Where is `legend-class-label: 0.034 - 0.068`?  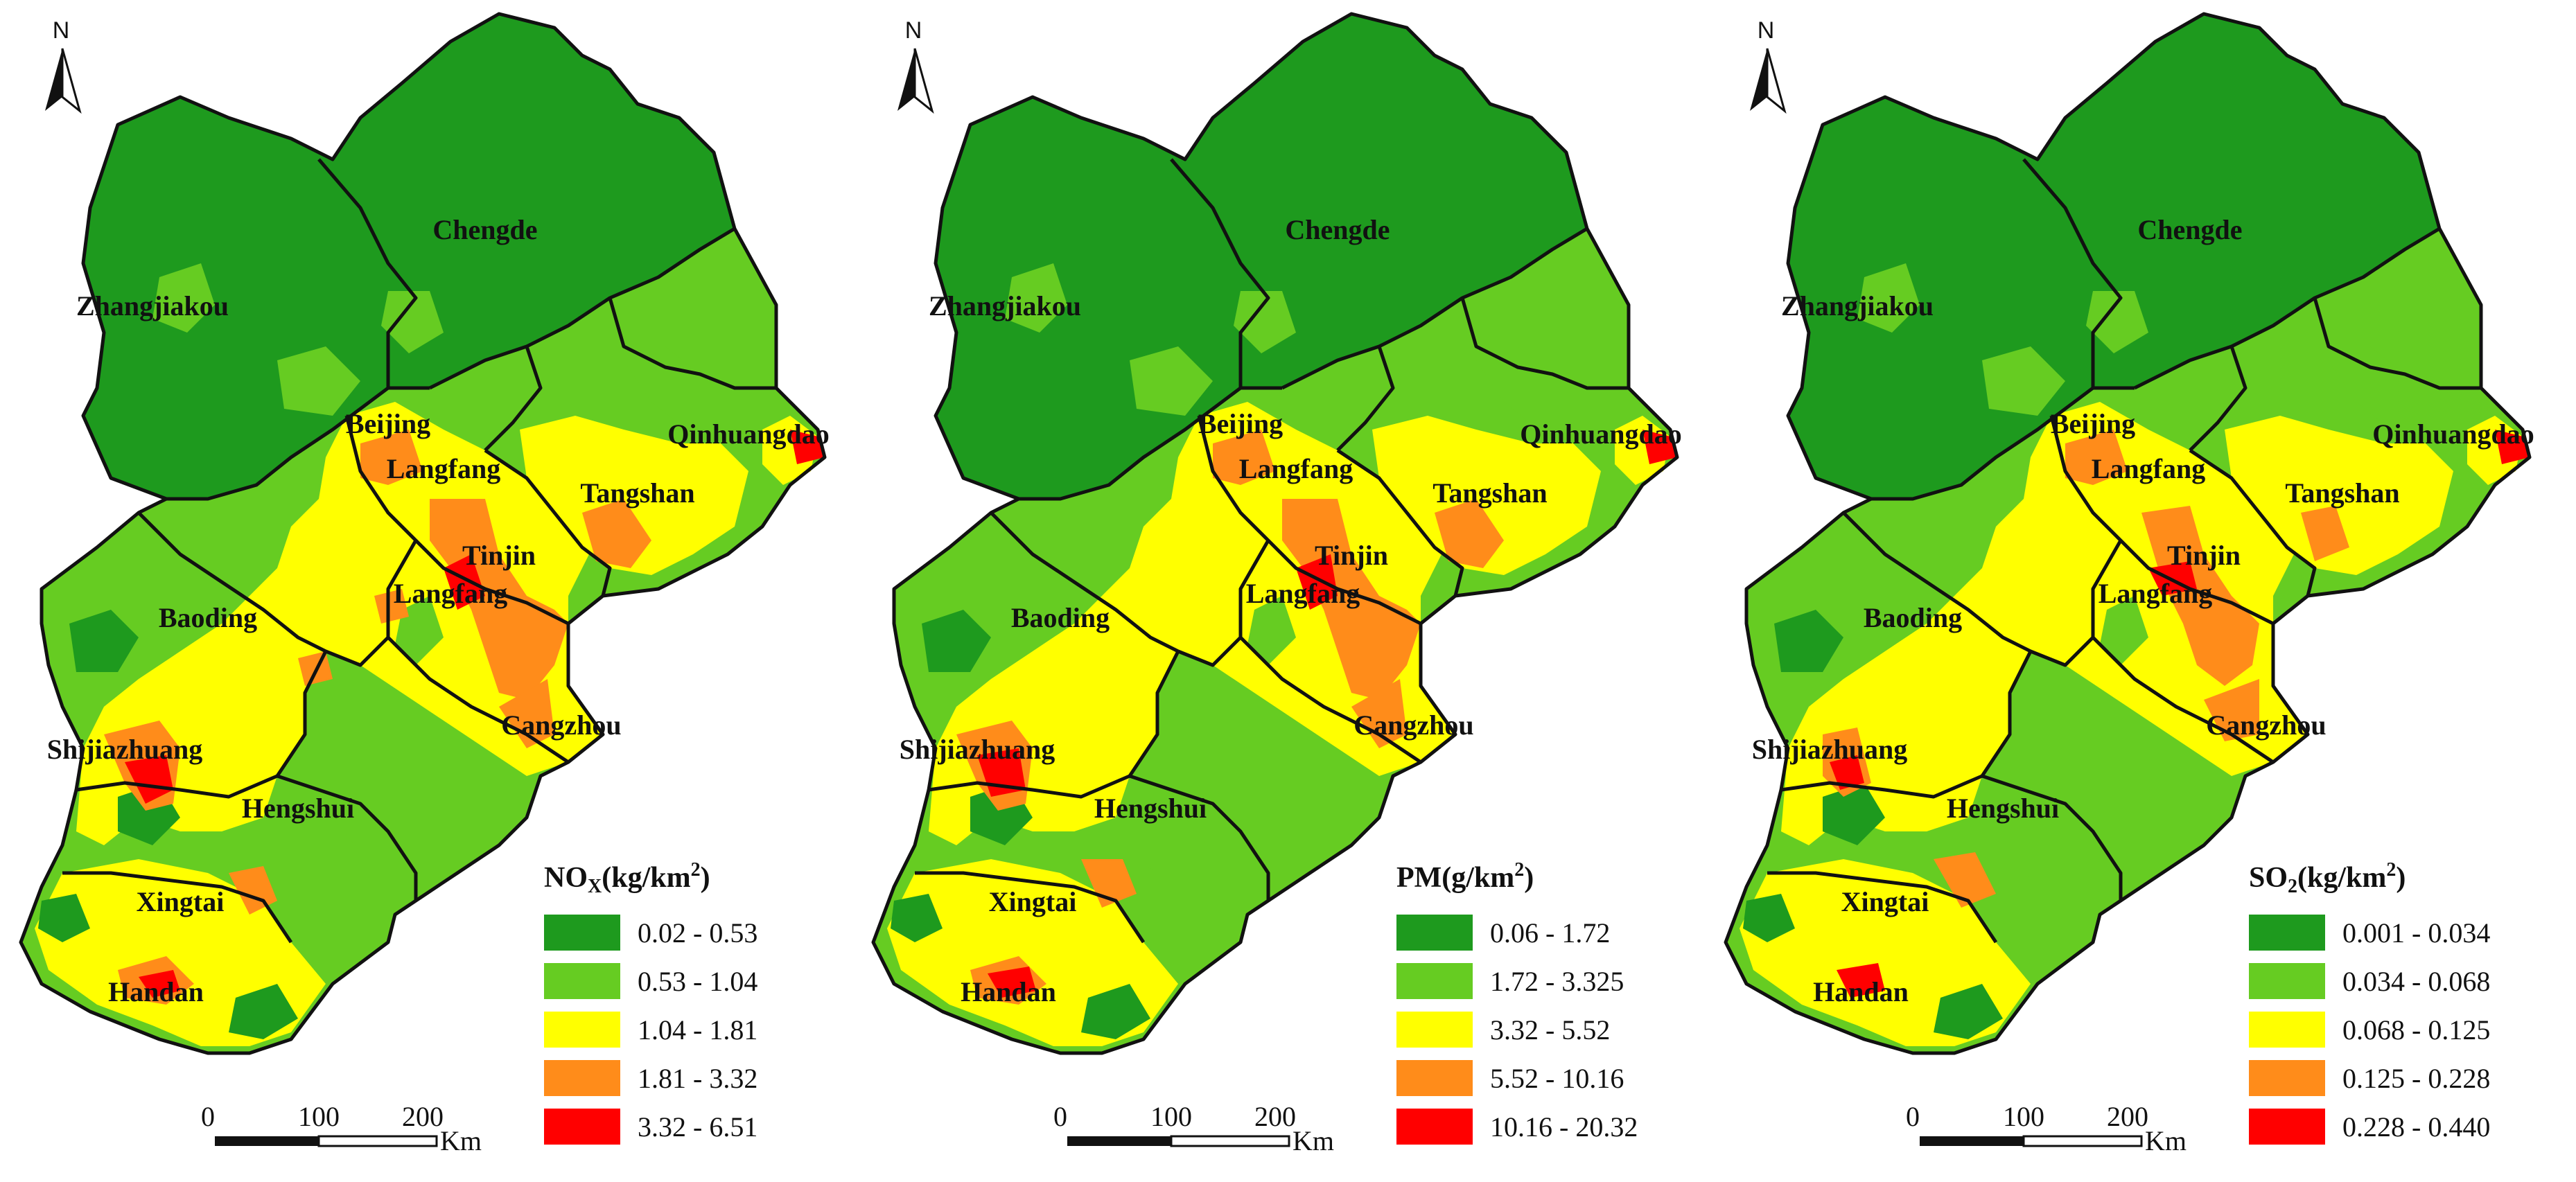
legend-class-label: 0.034 - 0.068 is located at coordinates (2416, 981).